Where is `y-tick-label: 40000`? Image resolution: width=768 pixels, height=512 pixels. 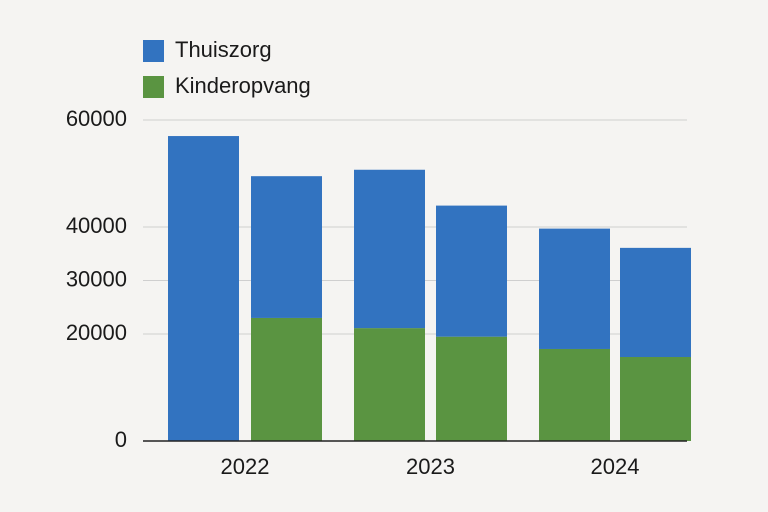
y-tick-label: 40000 is located at coordinates (96, 225).